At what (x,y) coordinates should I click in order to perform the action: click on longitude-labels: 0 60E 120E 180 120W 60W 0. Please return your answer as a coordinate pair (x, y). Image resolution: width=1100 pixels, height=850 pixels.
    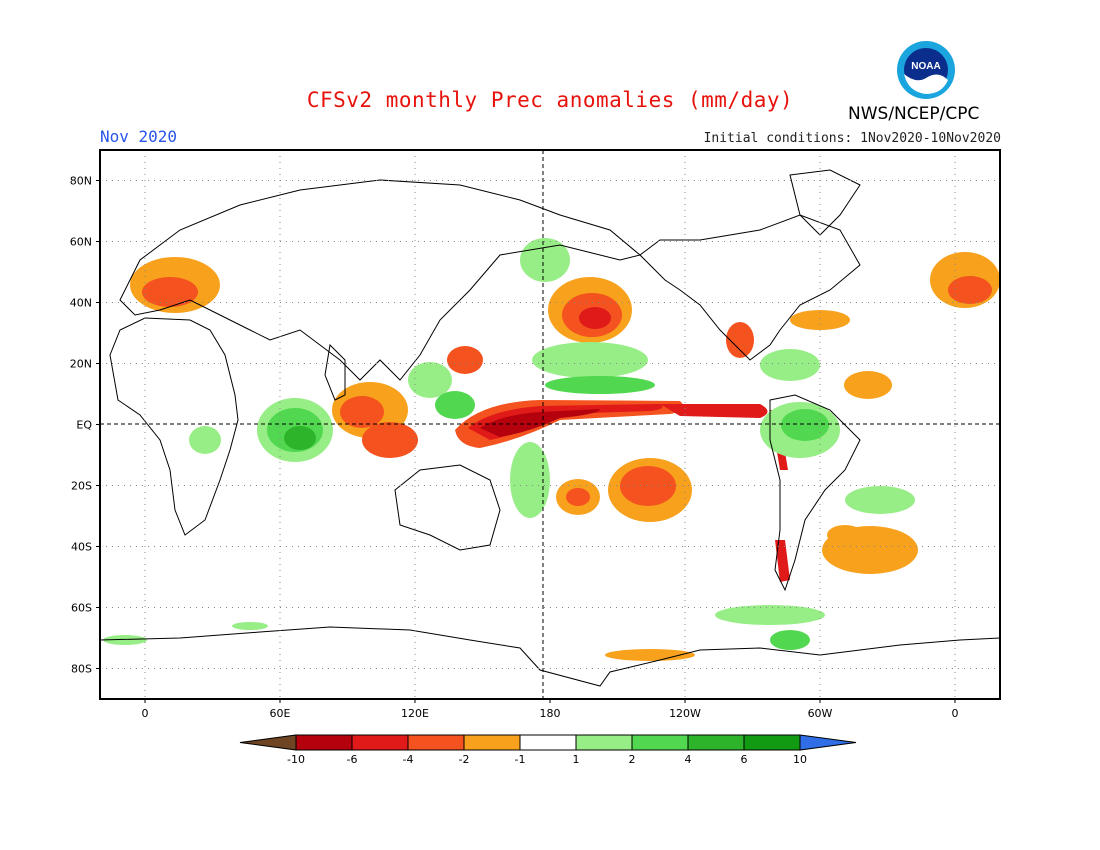
    Looking at the image, I should click on (550, 709).